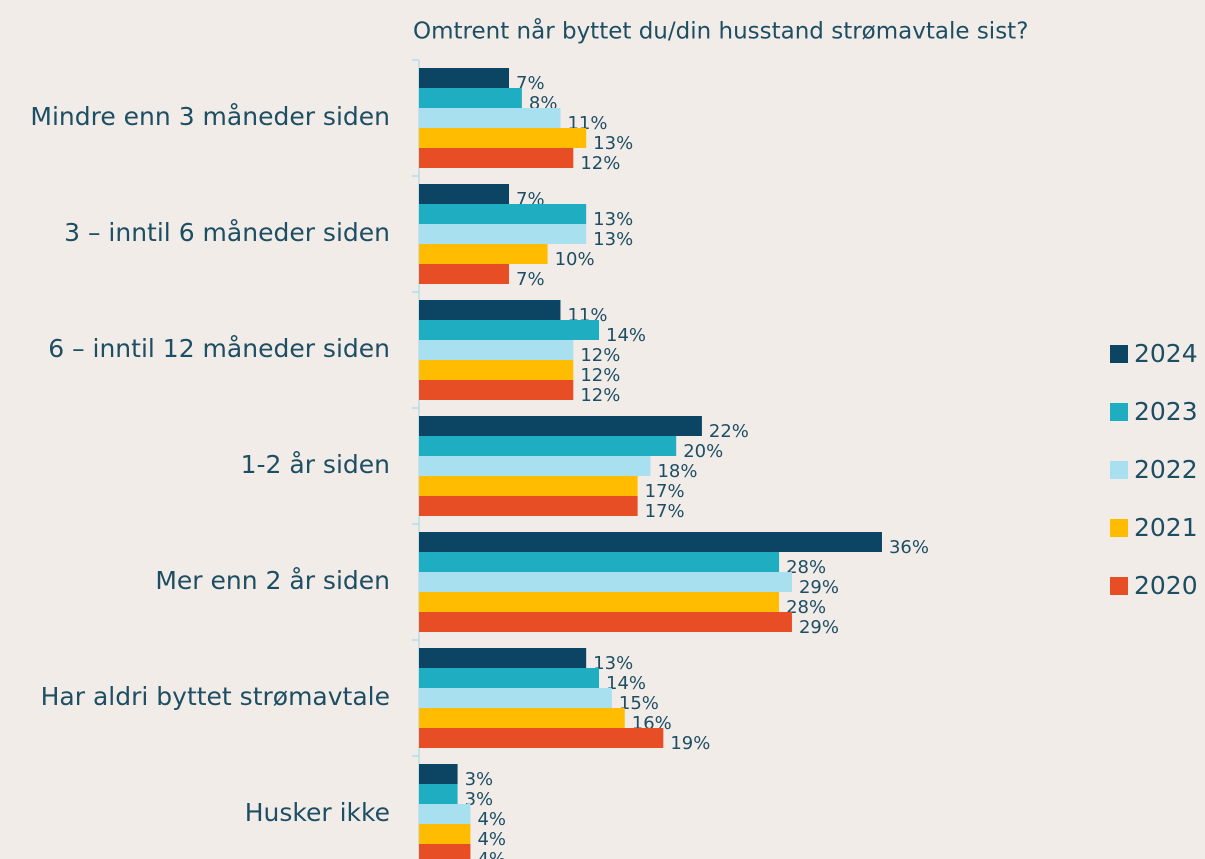 The height and width of the screenshot is (859, 1205). I want to click on category-label: 3 – inntil 6 måneder siden, so click(227, 232).